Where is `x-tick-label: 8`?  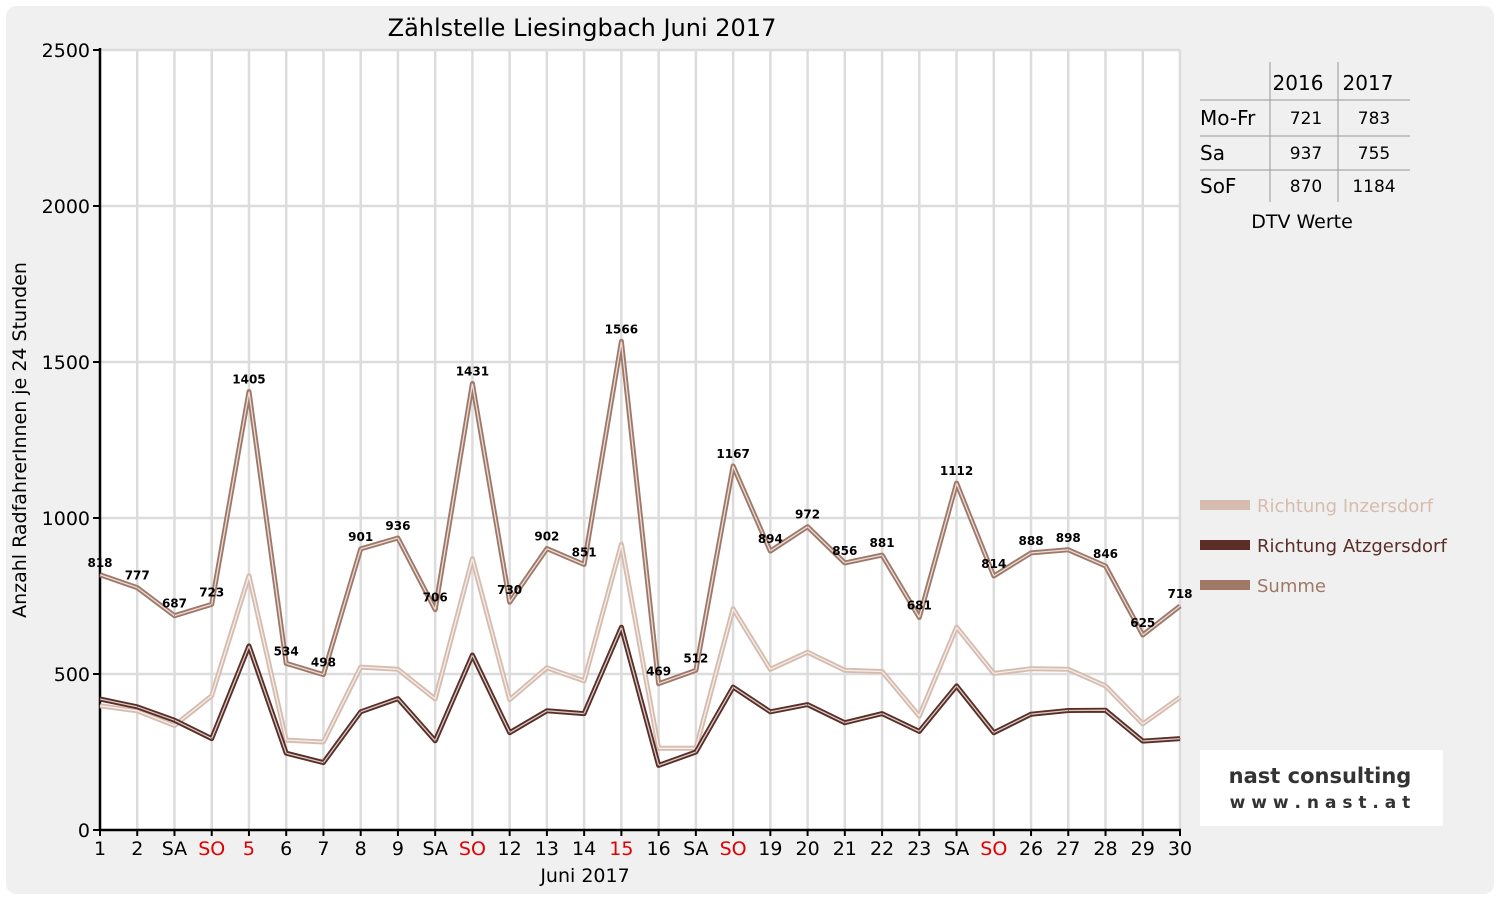
x-tick-label: 8 is located at coordinates (361, 849).